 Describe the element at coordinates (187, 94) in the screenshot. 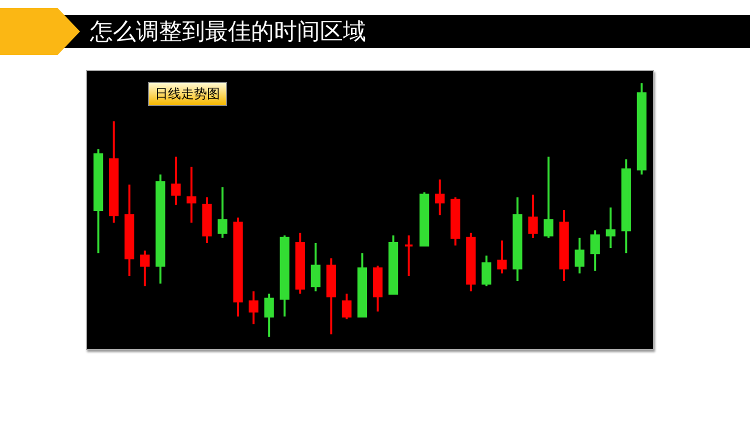

I see `annotation: 日线走势图` at that location.